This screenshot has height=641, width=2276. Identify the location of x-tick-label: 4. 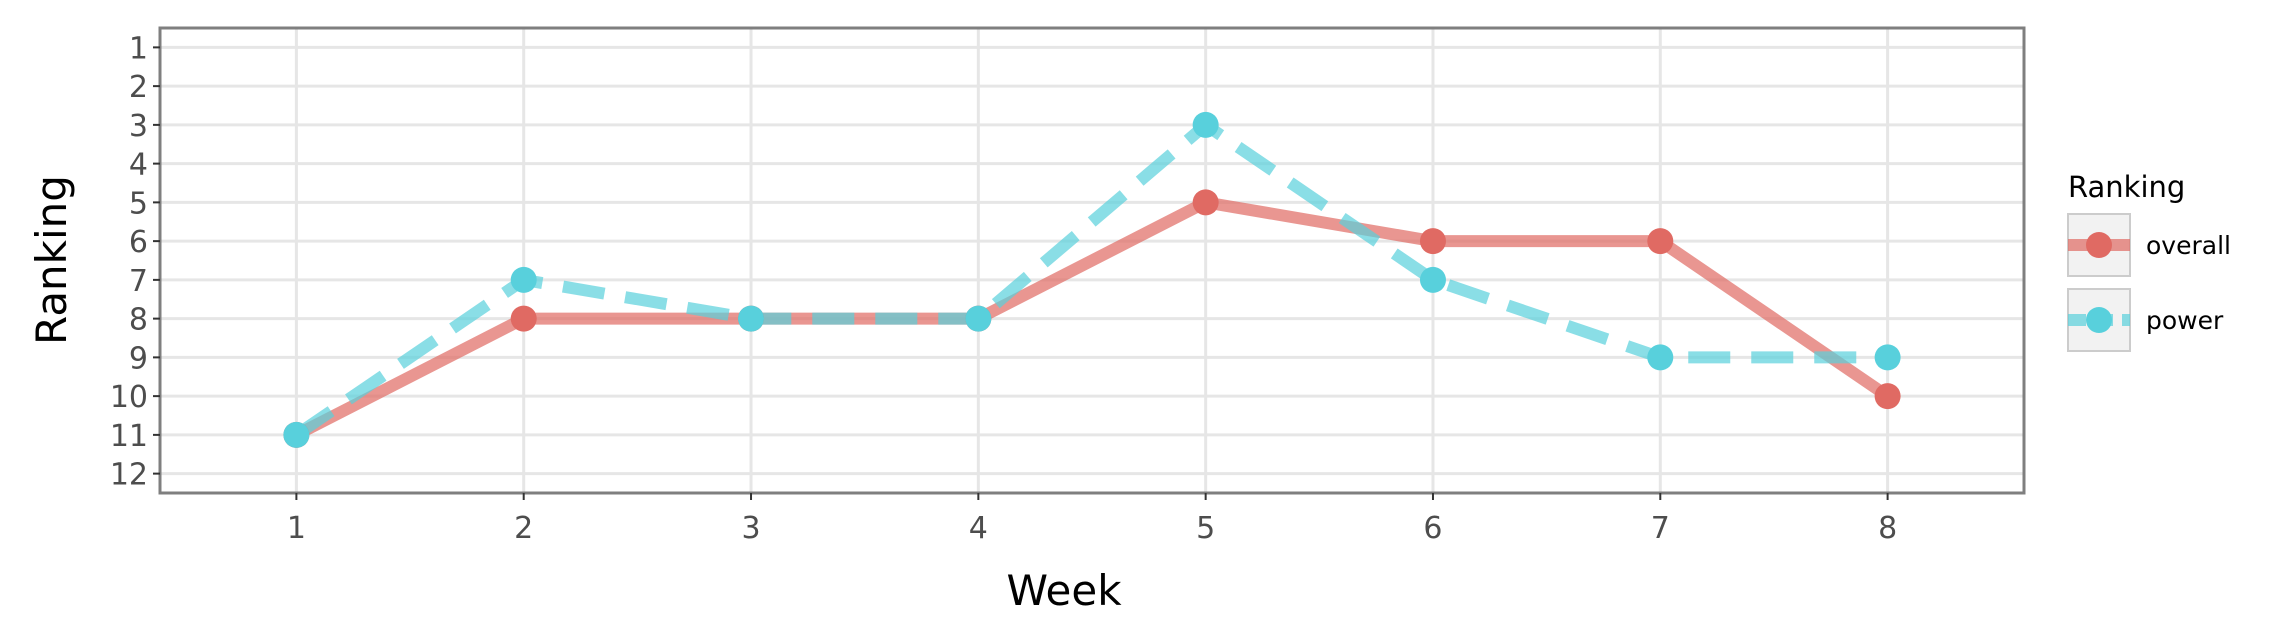
(978, 528).